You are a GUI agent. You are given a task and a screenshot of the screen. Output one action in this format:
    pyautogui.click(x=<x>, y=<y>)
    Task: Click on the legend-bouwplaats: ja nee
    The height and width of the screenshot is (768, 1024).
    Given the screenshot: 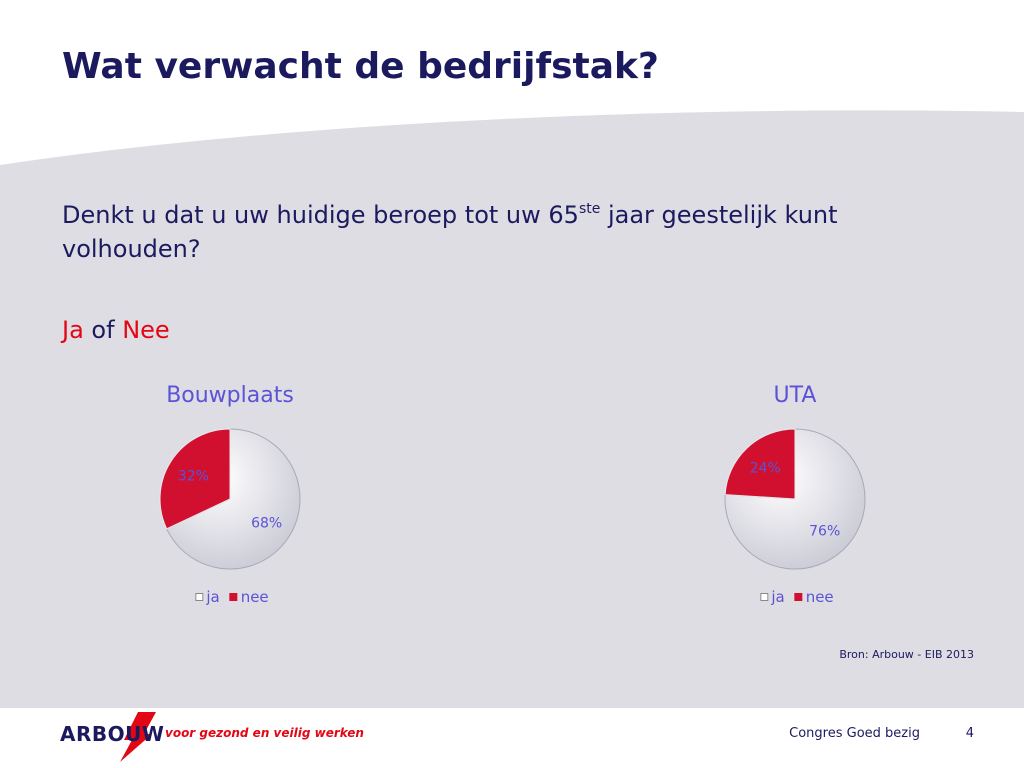 What is the action you would take?
    pyautogui.click(x=231, y=597)
    